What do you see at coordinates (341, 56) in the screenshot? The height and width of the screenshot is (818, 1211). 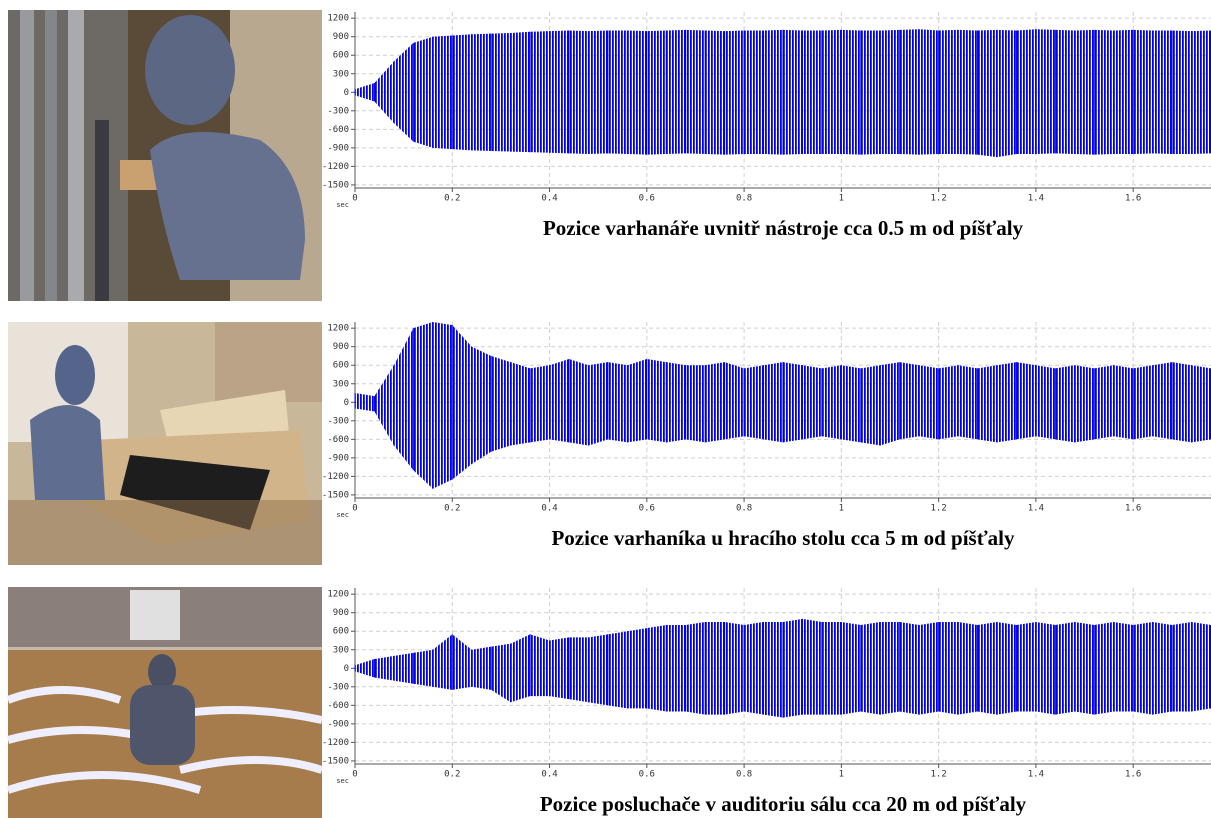 I see `y-tick-label: 600` at bounding box center [341, 56].